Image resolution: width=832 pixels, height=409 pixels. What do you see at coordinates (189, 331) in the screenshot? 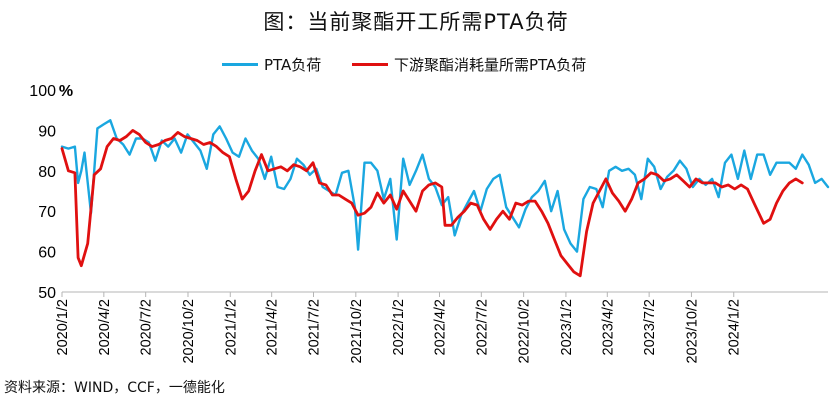
I see `x-tick-label: 2020/10/2` at bounding box center [189, 331].